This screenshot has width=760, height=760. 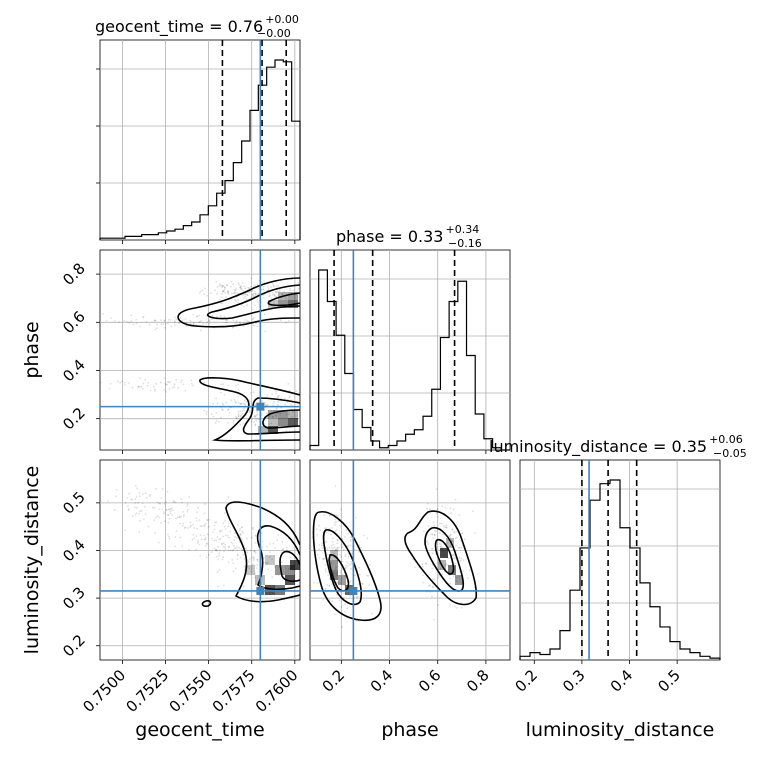 What do you see at coordinates (334, 681) in the screenshot?
I see `tick-label: 0.2` at bounding box center [334, 681].